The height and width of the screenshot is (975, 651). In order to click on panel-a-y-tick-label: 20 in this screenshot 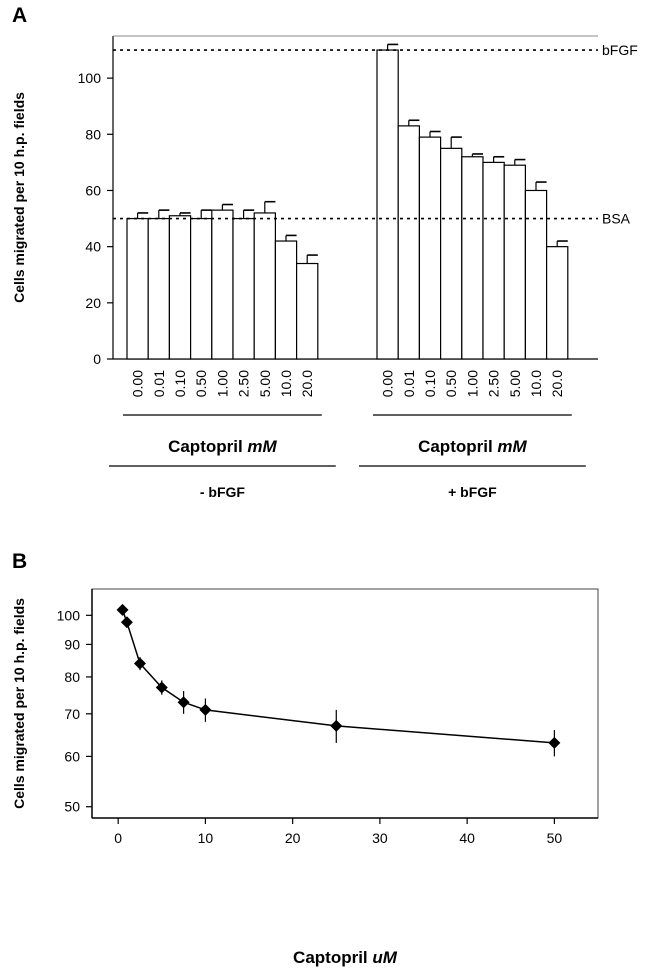, I will do `click(93, 303)`.